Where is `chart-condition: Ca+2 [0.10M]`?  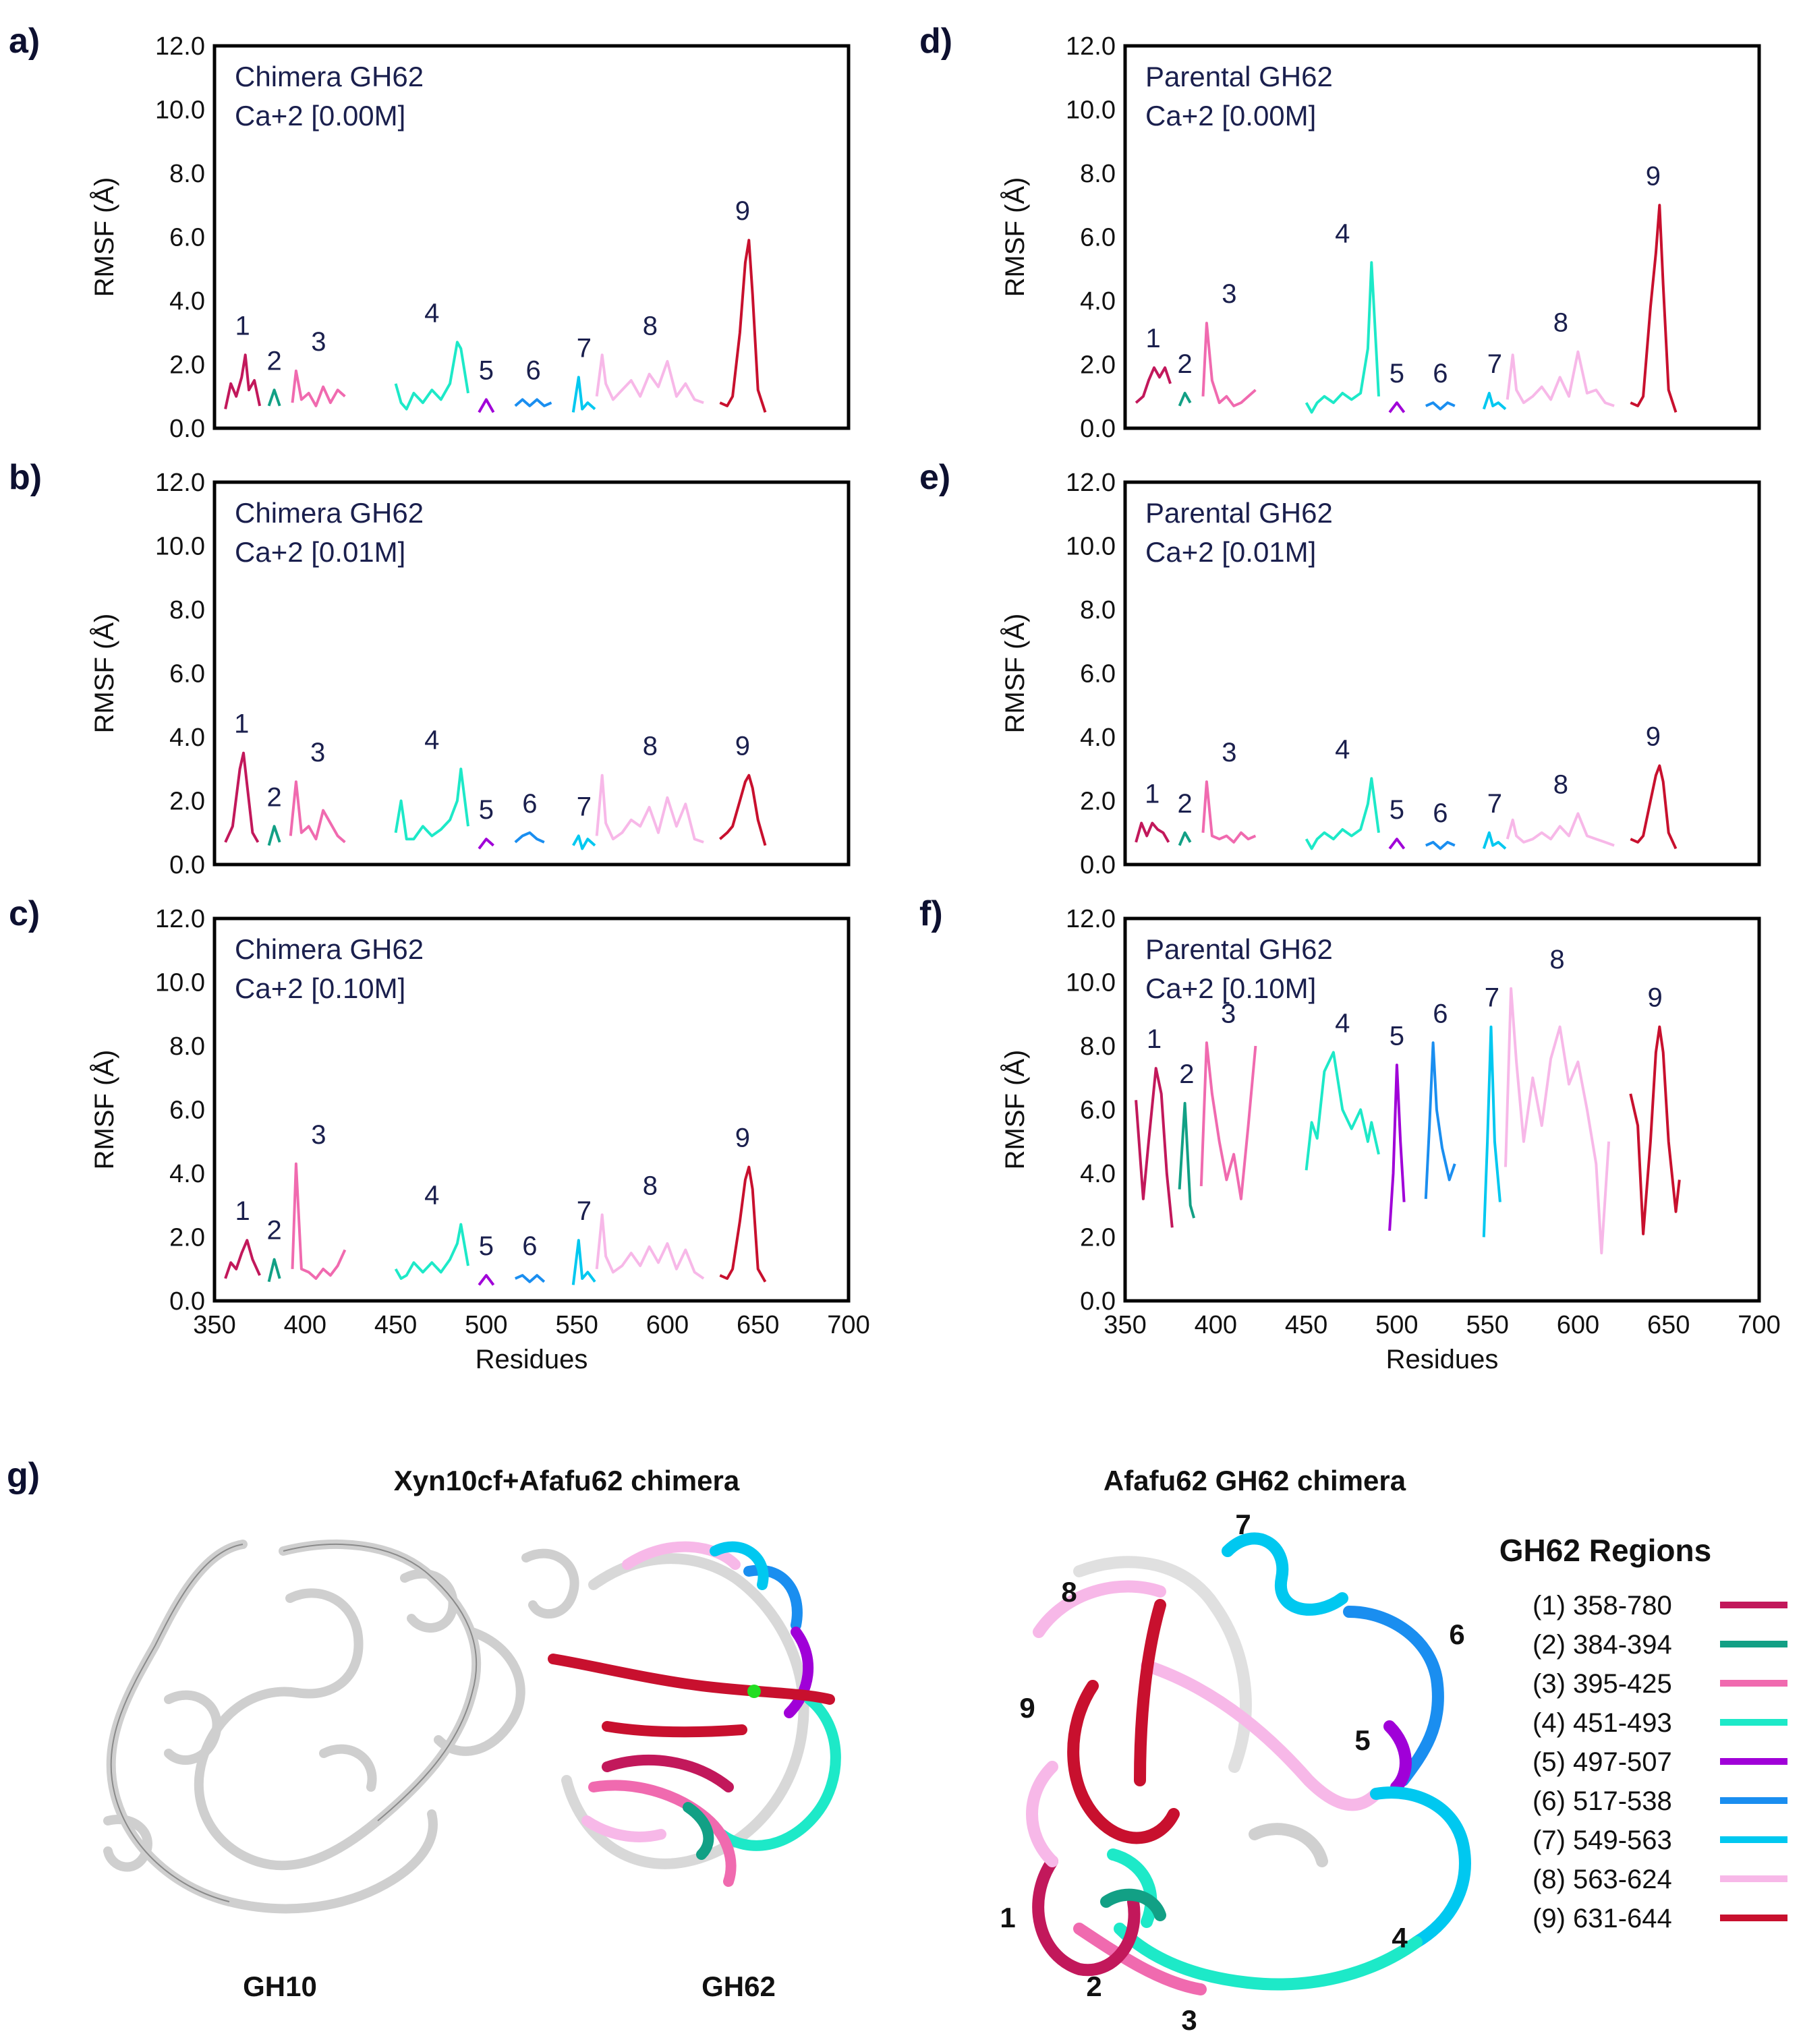 chart-condition: Ca+2 [0.10M] is located at coordinates (320, 988).